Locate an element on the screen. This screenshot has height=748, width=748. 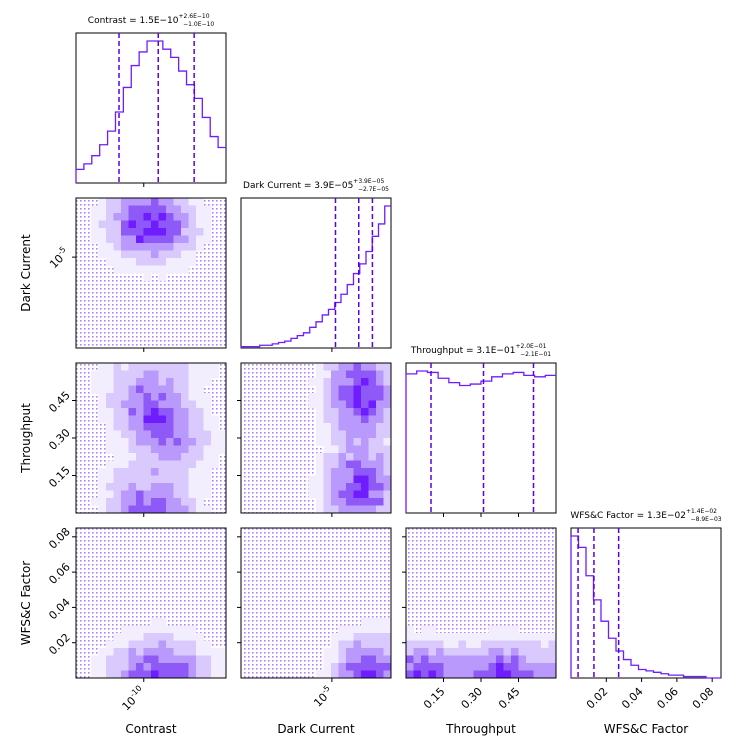
y-tick-label-wfsc_factor-1: 0.04 is located at coordinates (59, 609).